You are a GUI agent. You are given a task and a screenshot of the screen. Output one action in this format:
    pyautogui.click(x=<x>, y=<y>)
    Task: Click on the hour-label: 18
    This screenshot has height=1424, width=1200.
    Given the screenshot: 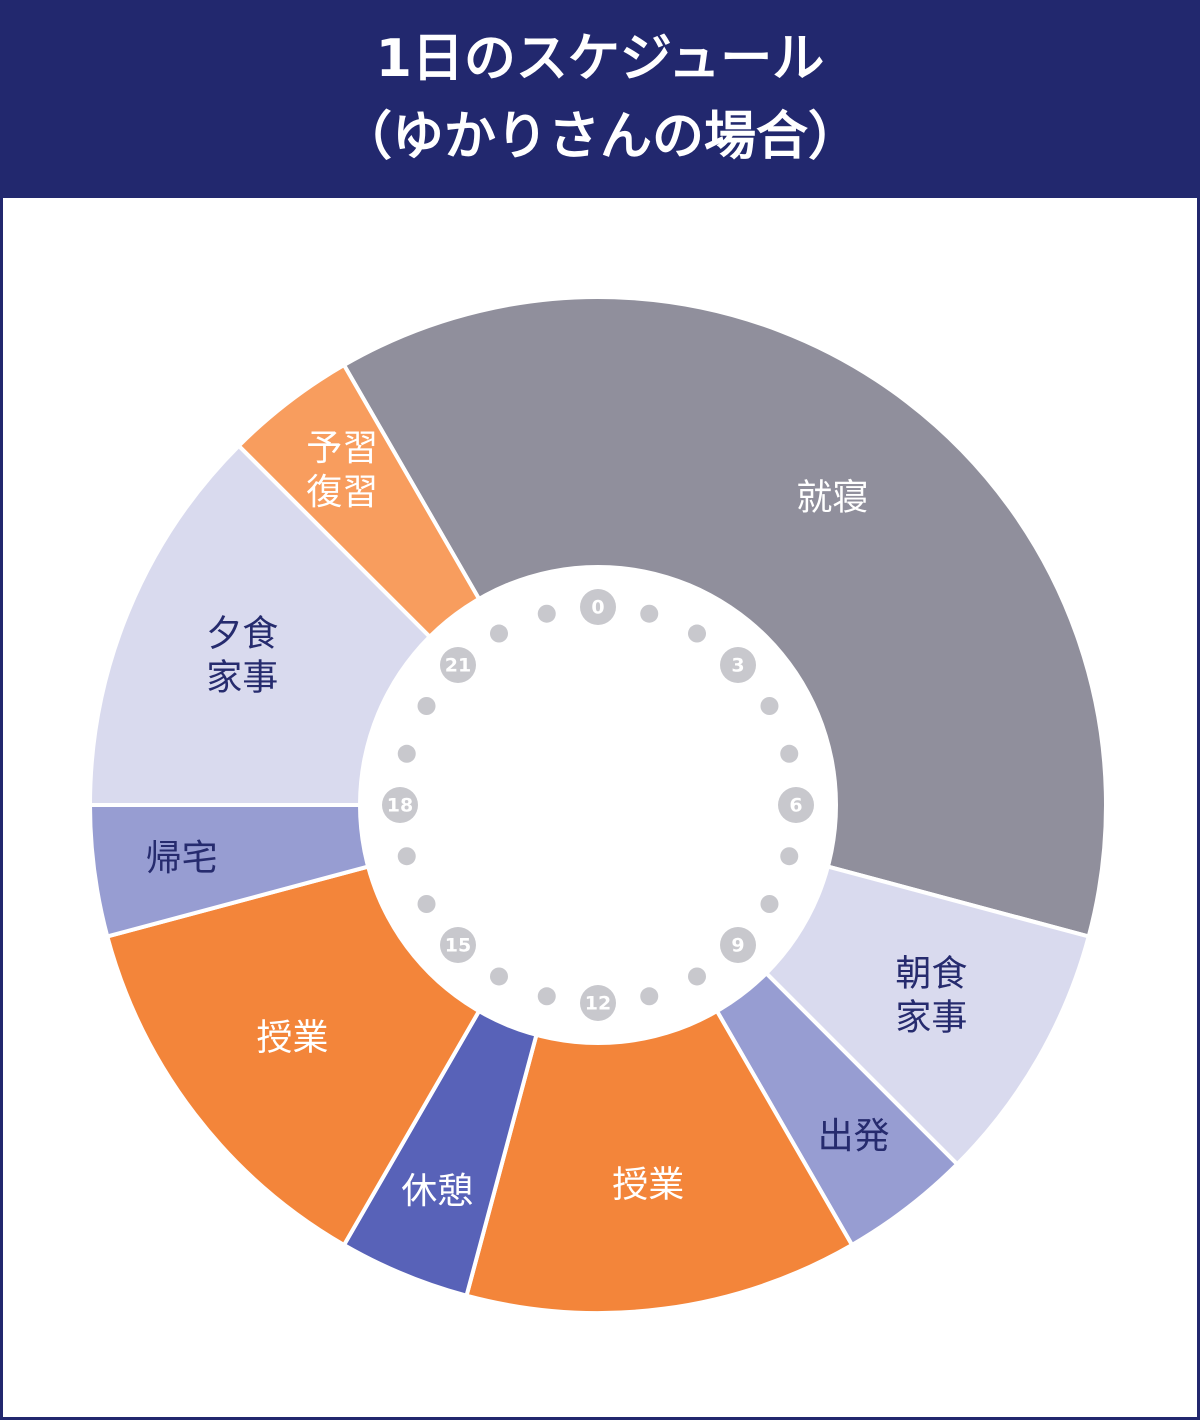 What is the action you would take?
    pyautogui.click(x=400, y=806)
    